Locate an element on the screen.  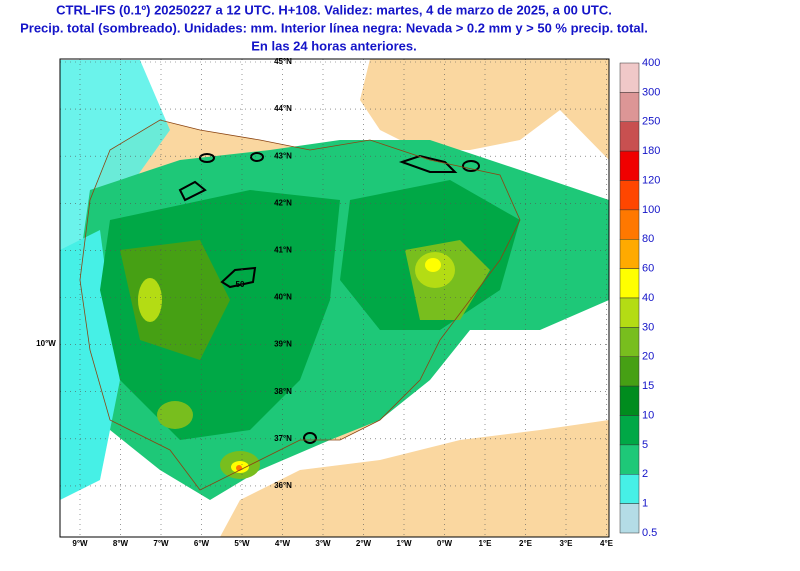
lat-label: 39°N is located at coordinates (283, 344).